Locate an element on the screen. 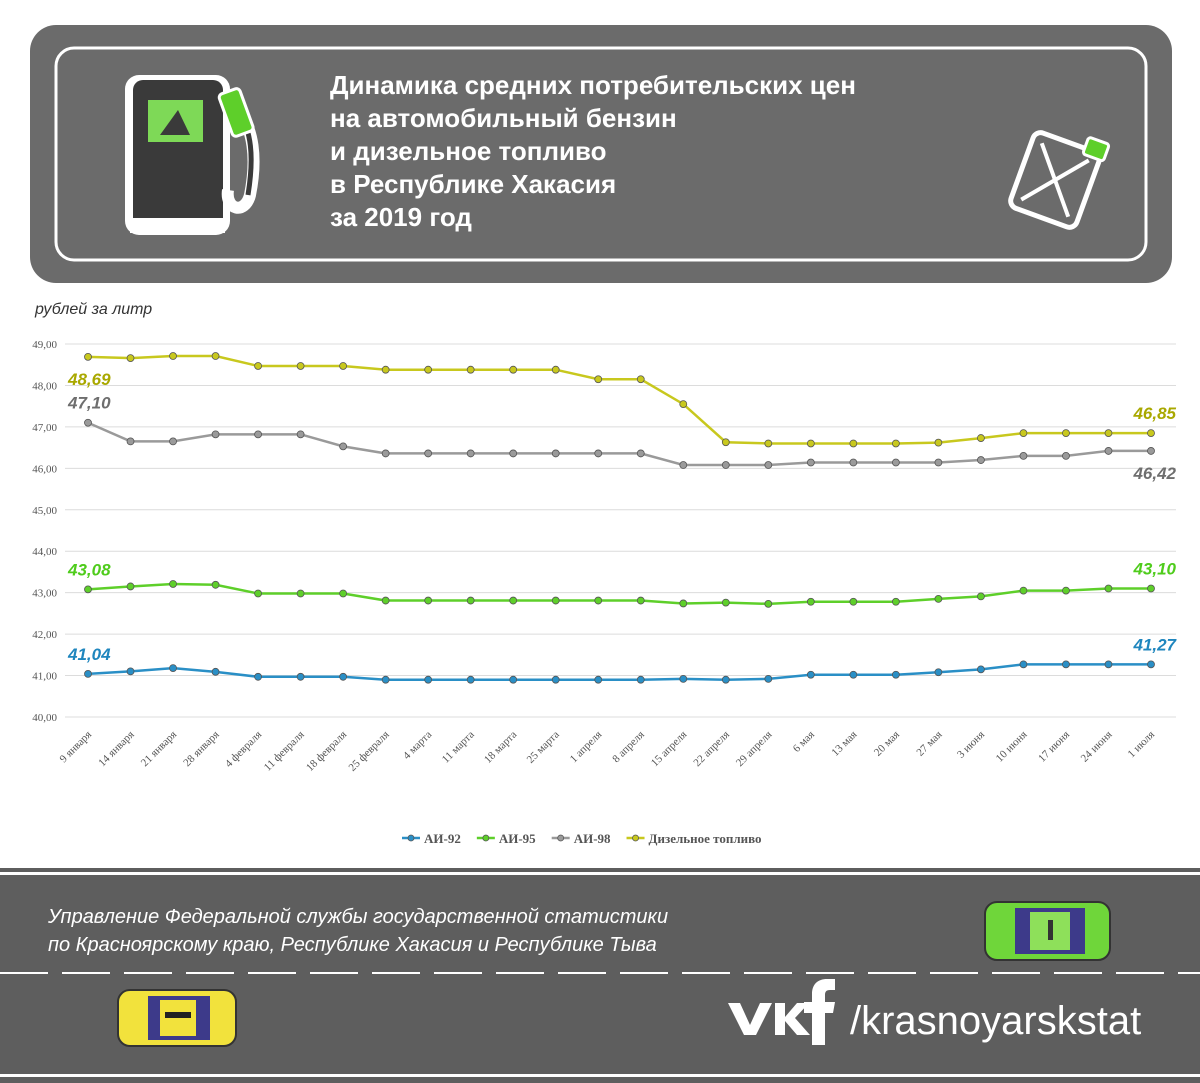 The width and height of the screenshot is (1200, 1083). x-tick-label: 28 января is located at coordinates (201, 749).